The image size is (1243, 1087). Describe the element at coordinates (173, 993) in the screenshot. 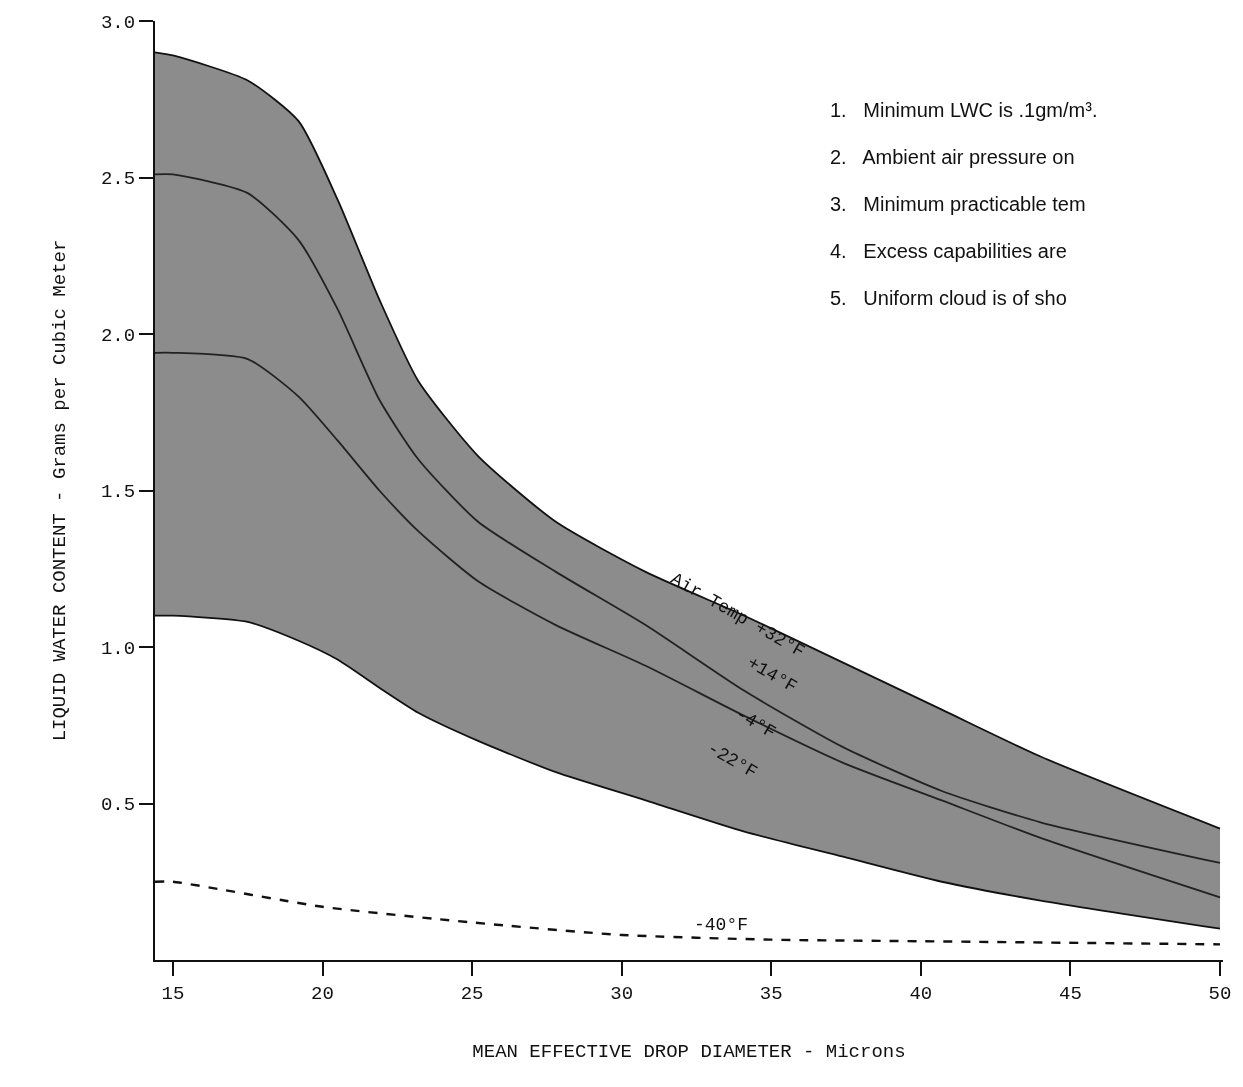

I see `x-tick-label: 15` at that location.